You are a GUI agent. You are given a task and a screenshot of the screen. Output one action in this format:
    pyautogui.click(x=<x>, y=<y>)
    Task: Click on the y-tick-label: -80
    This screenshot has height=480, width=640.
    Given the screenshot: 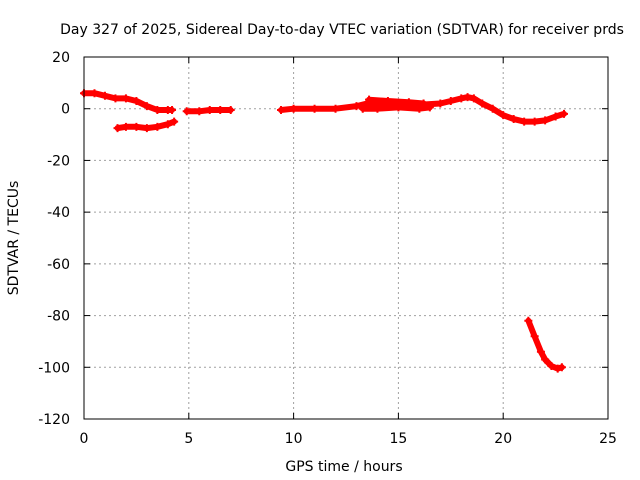 What is the action you would take?
    pyautogui.click(x=58, y=317)
    